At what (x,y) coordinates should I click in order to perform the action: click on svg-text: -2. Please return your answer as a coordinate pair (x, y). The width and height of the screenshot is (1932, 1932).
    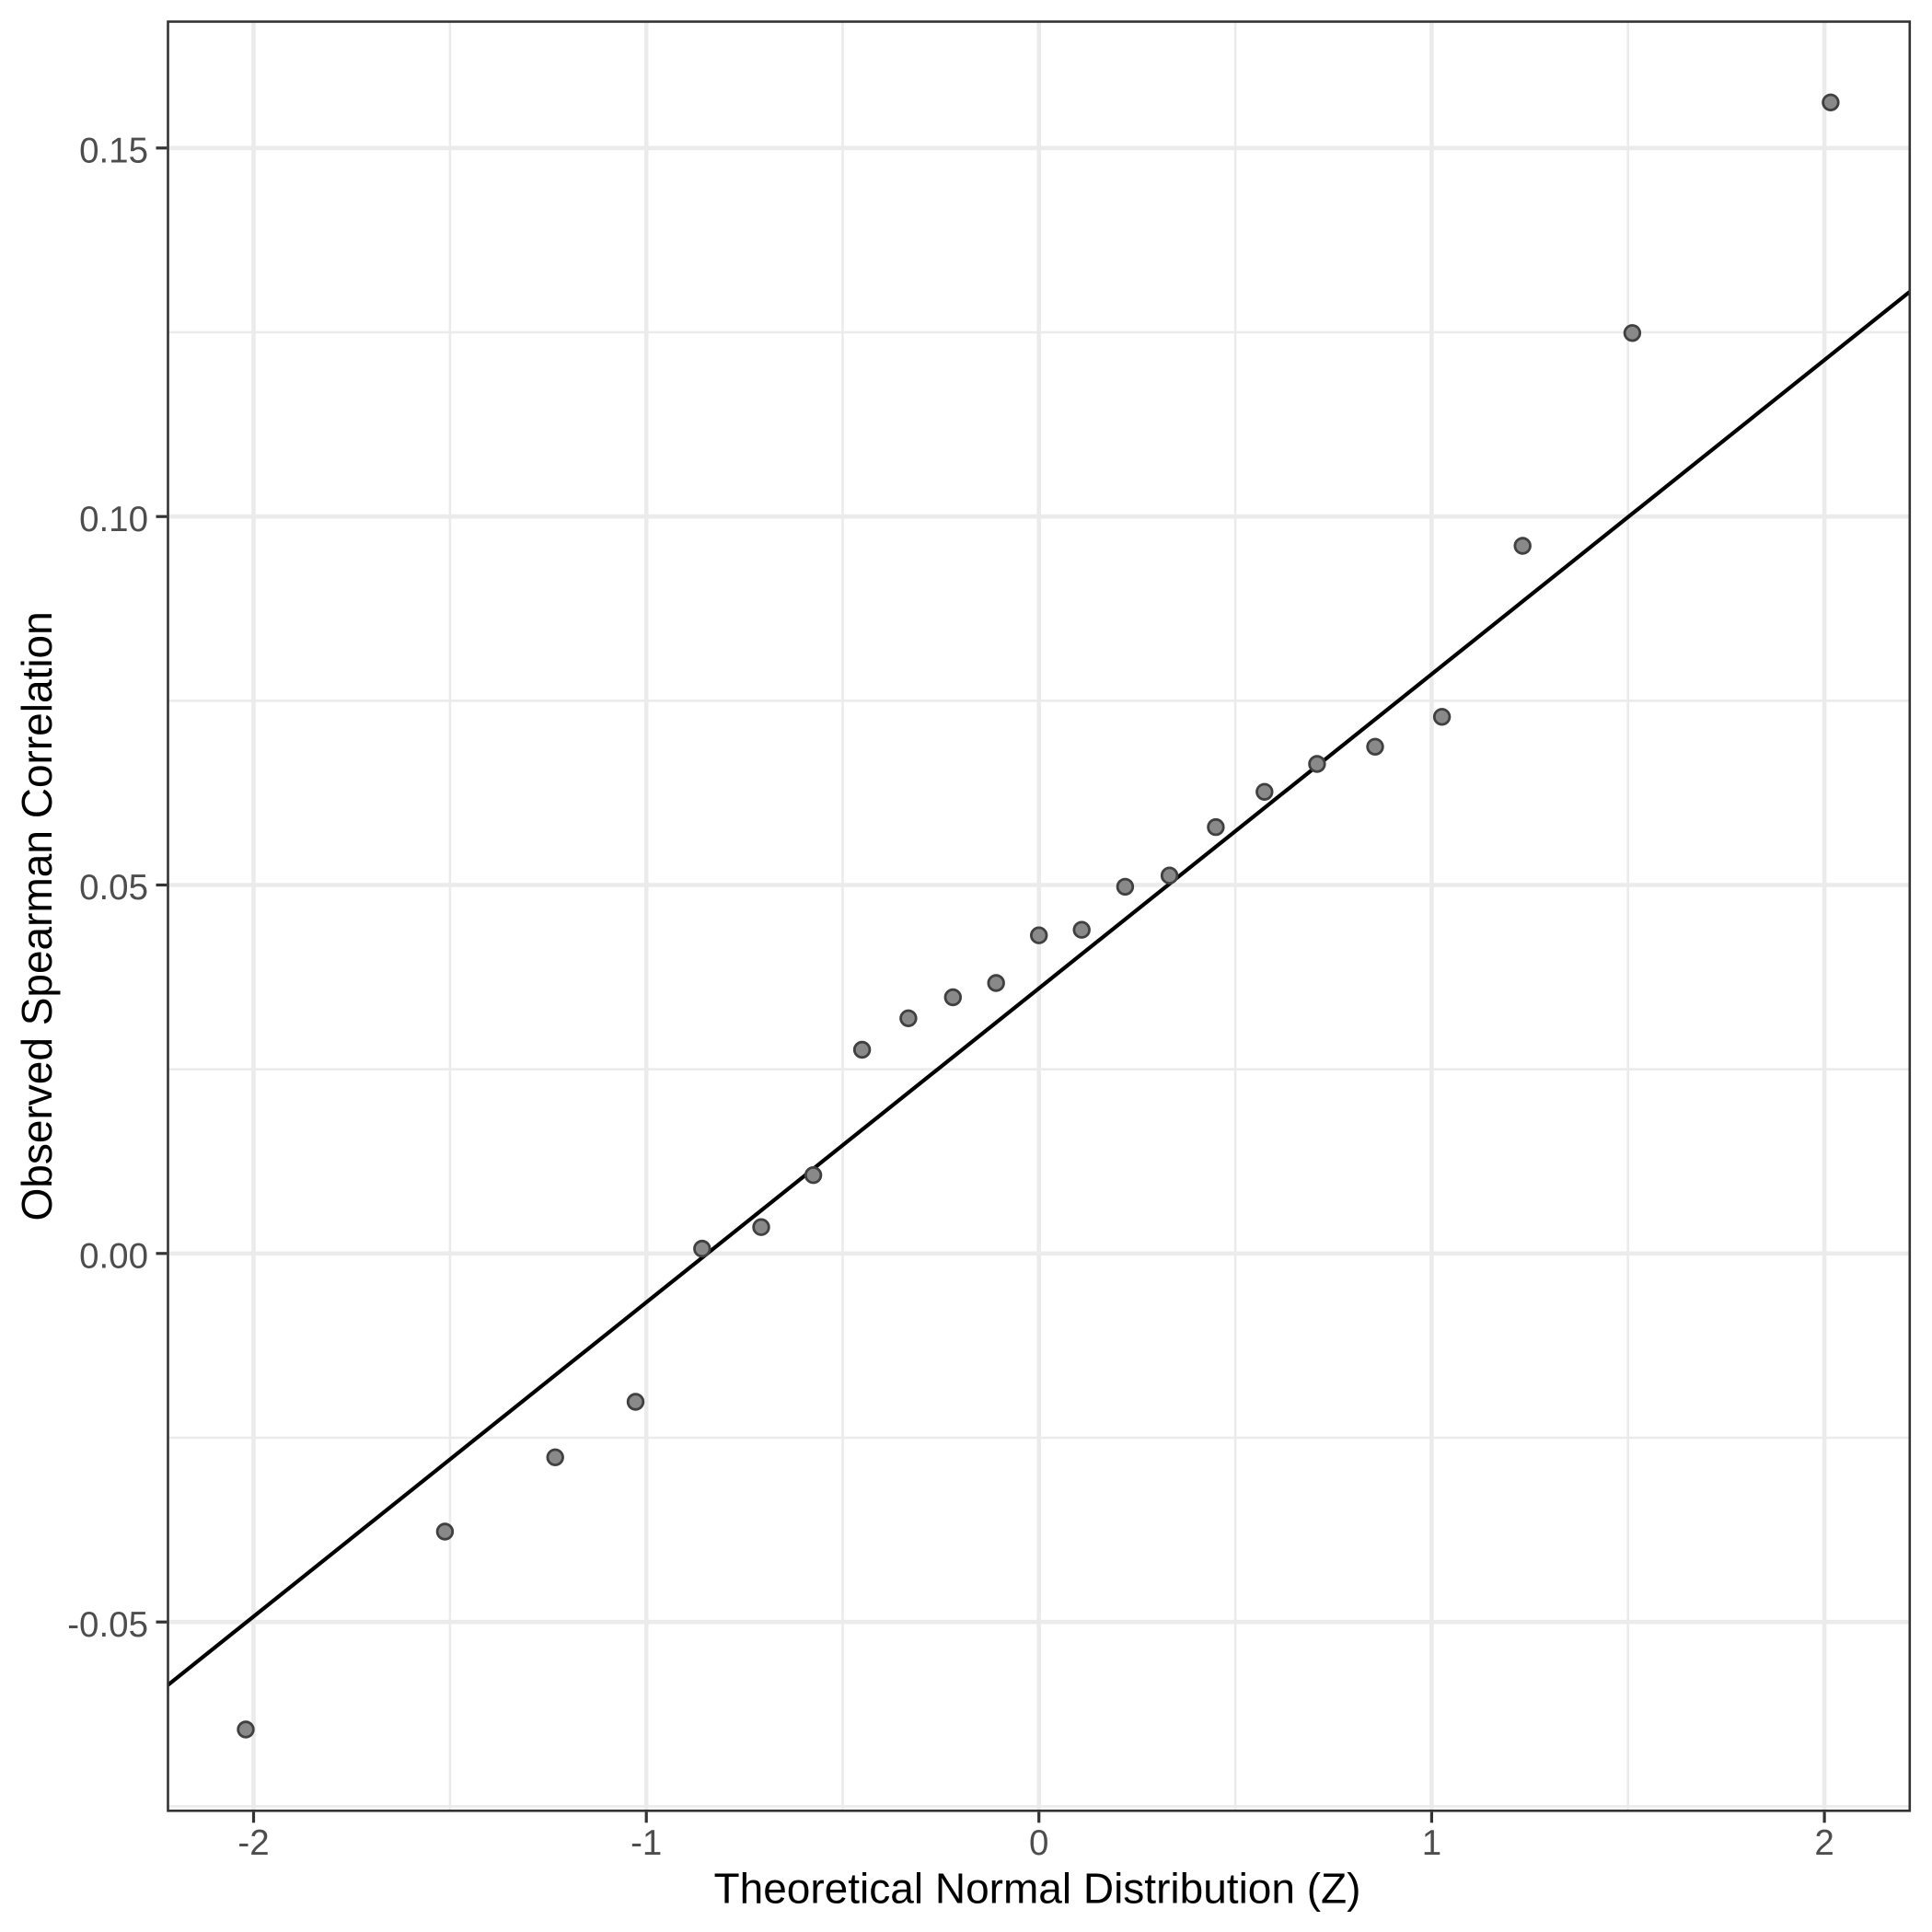
    Looking at the image, I should click on (253, 1843).